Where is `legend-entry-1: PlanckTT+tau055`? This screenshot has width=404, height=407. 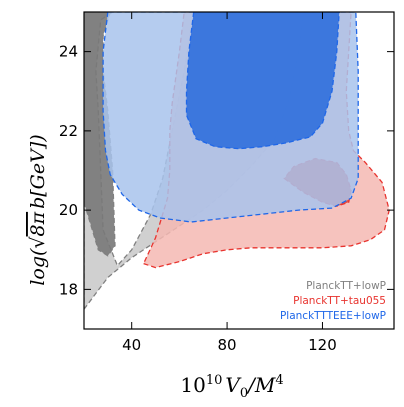 legend-entry-1: PlanckTT+tau055 is located at coordinates (339, 301).